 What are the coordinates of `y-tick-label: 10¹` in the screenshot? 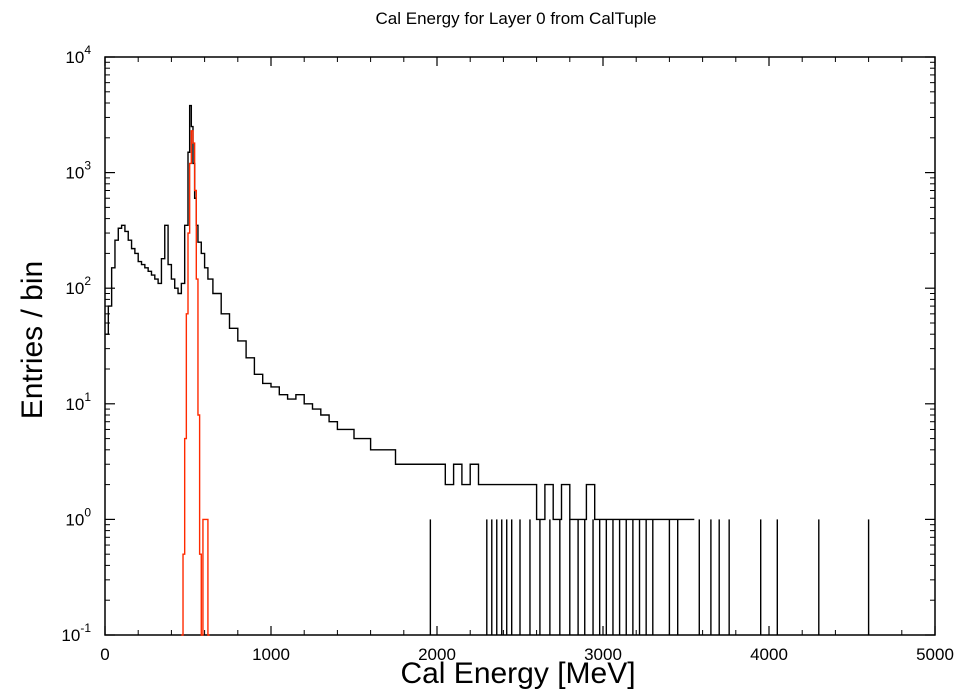 It's located at (78, 402).